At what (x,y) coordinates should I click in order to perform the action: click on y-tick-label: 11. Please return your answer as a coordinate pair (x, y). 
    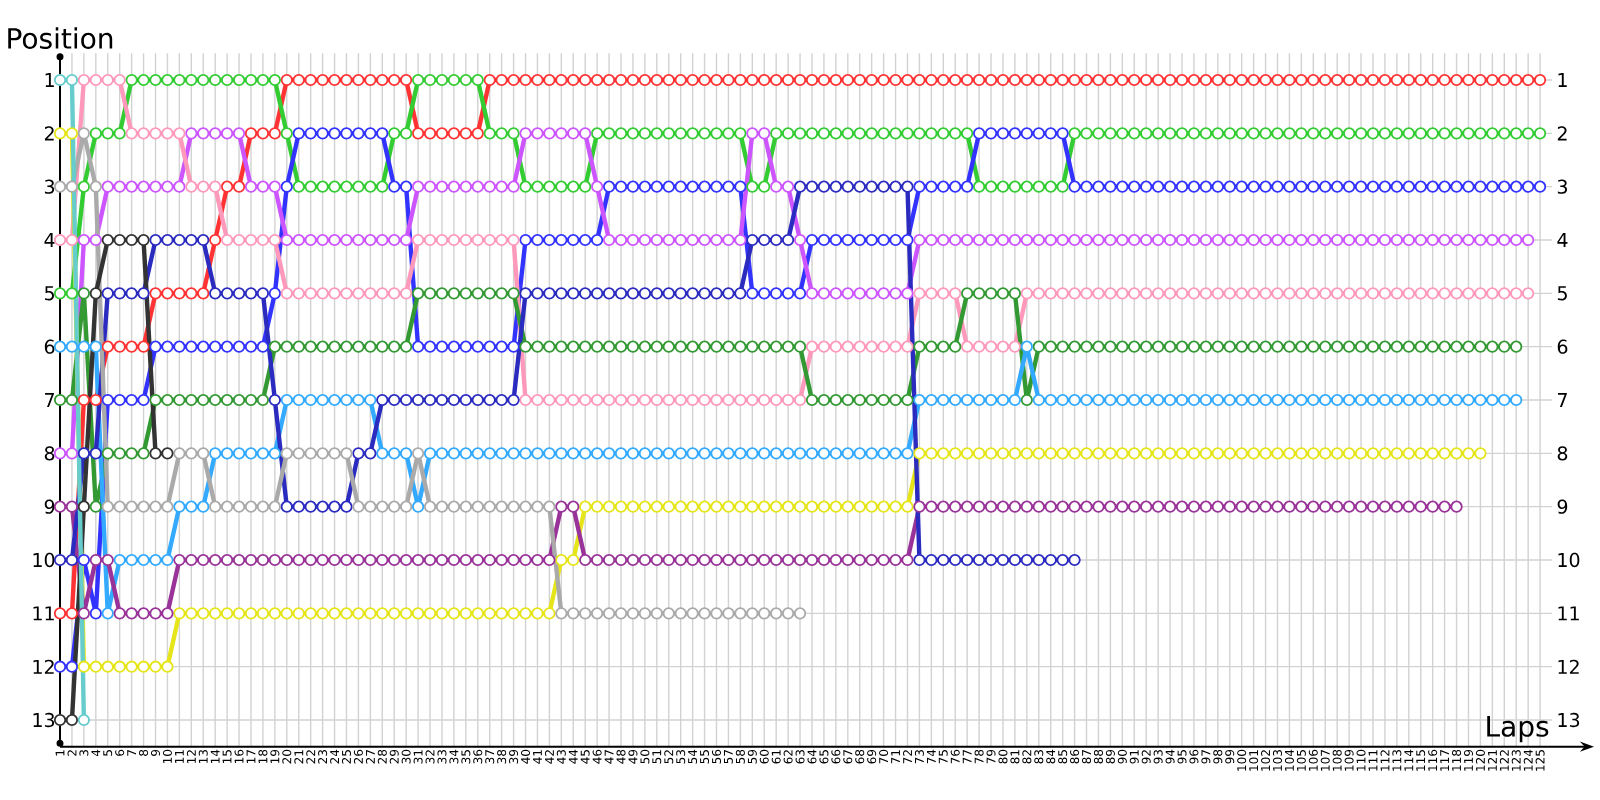
    Looking at the image, I should click on (43, 613).